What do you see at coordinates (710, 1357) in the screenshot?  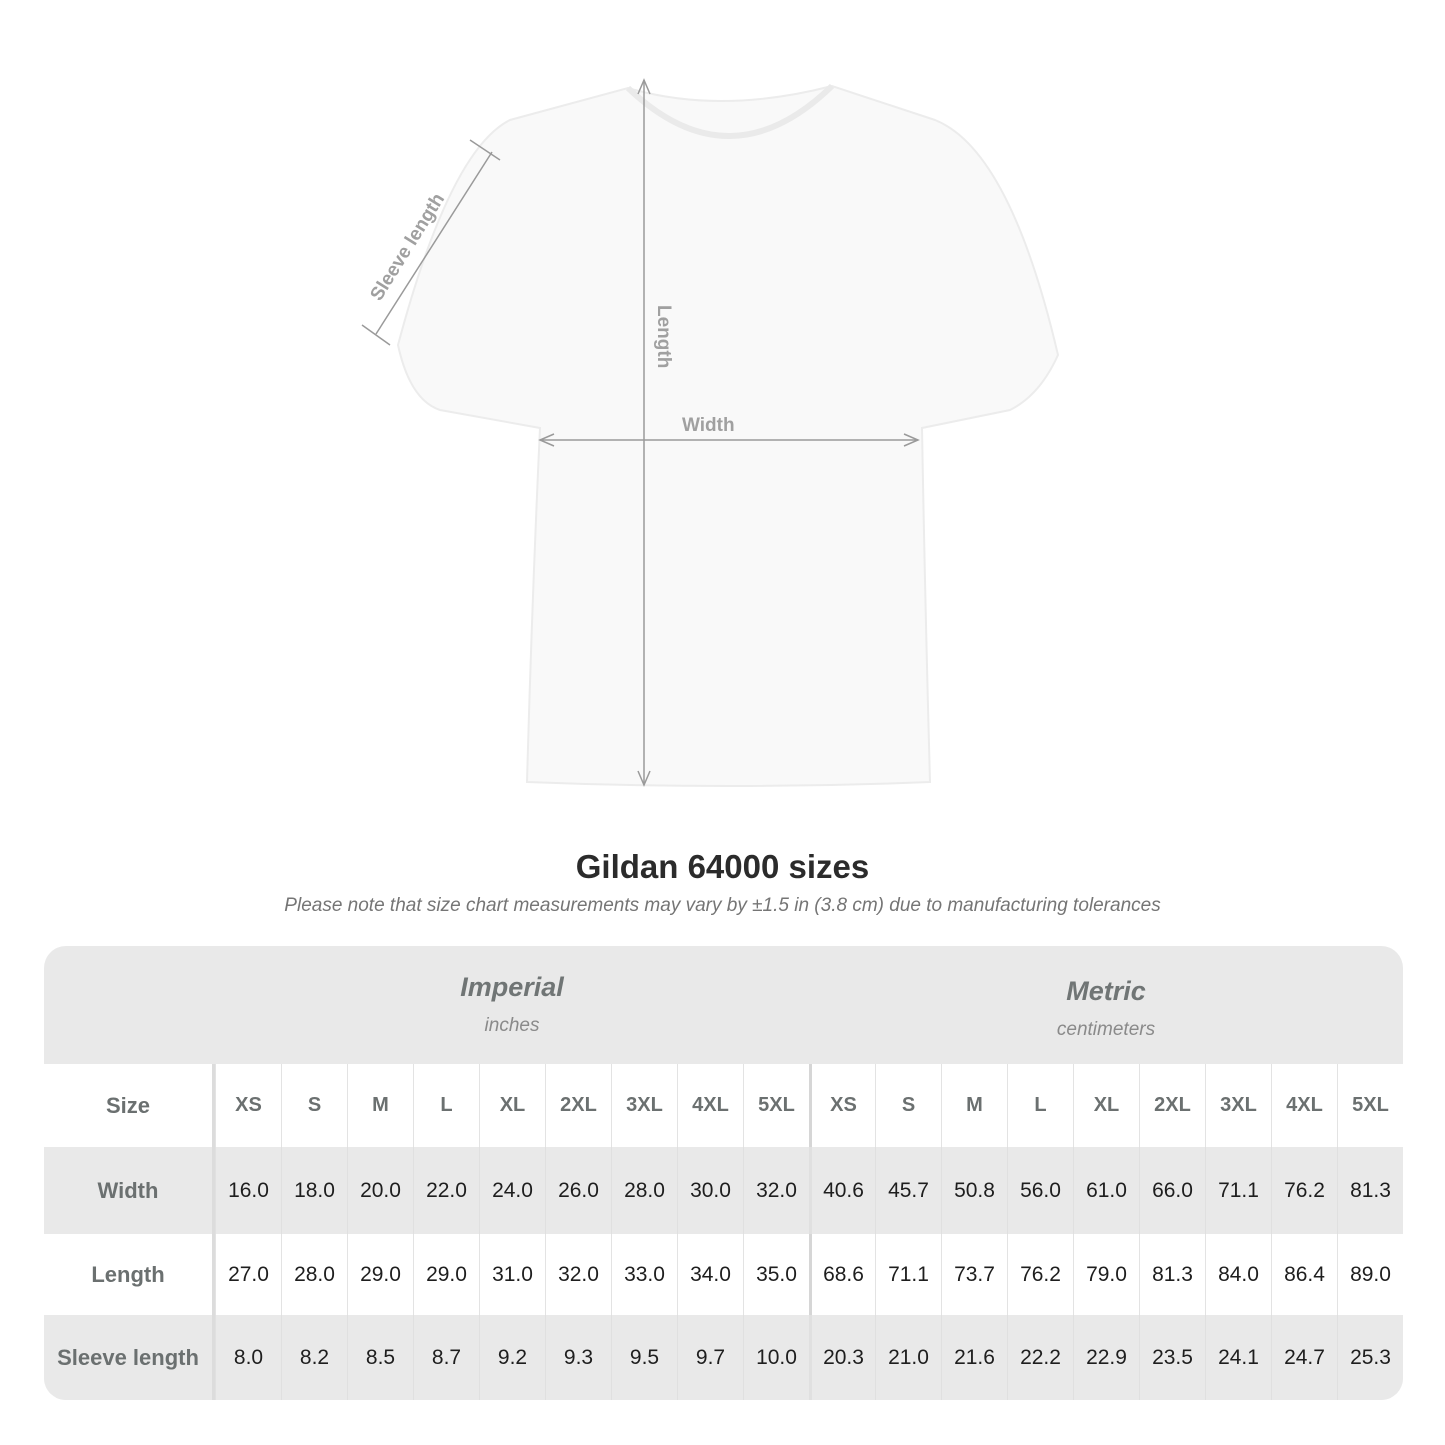 I see `imperial-value-cell: 9.7` at bounding box center [710, 1357].